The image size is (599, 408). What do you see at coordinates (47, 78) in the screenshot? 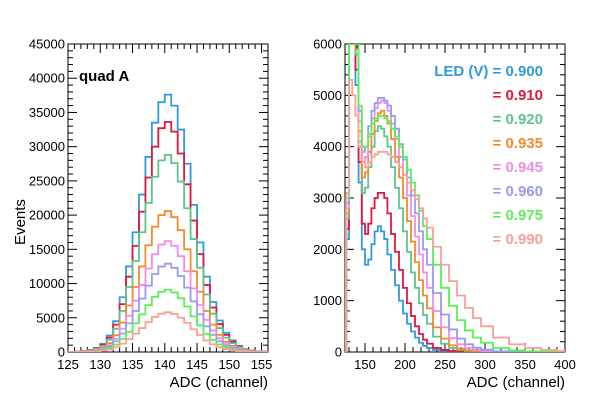
I see `y-tick-label: 40000` at bounding box center [47, 78].